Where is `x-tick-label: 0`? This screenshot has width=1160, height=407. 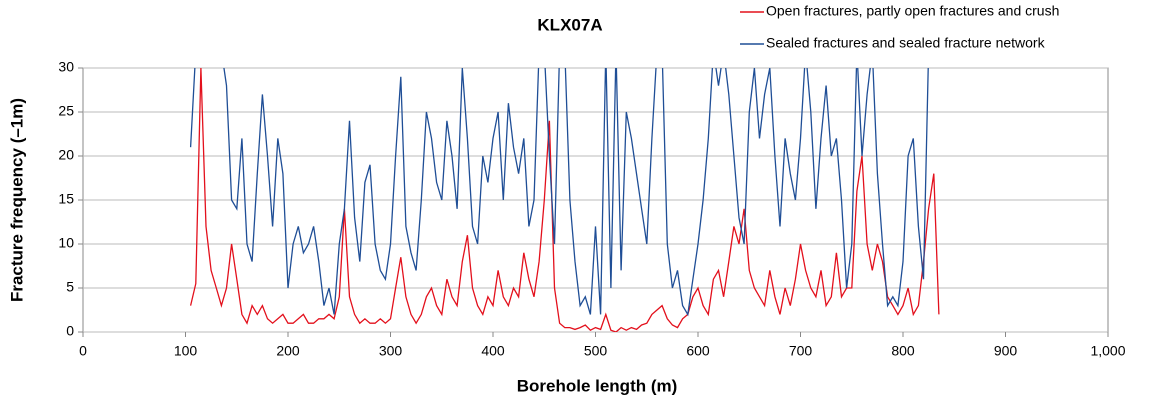
x-tick-label: 0 is located at coordinates (83, 351).